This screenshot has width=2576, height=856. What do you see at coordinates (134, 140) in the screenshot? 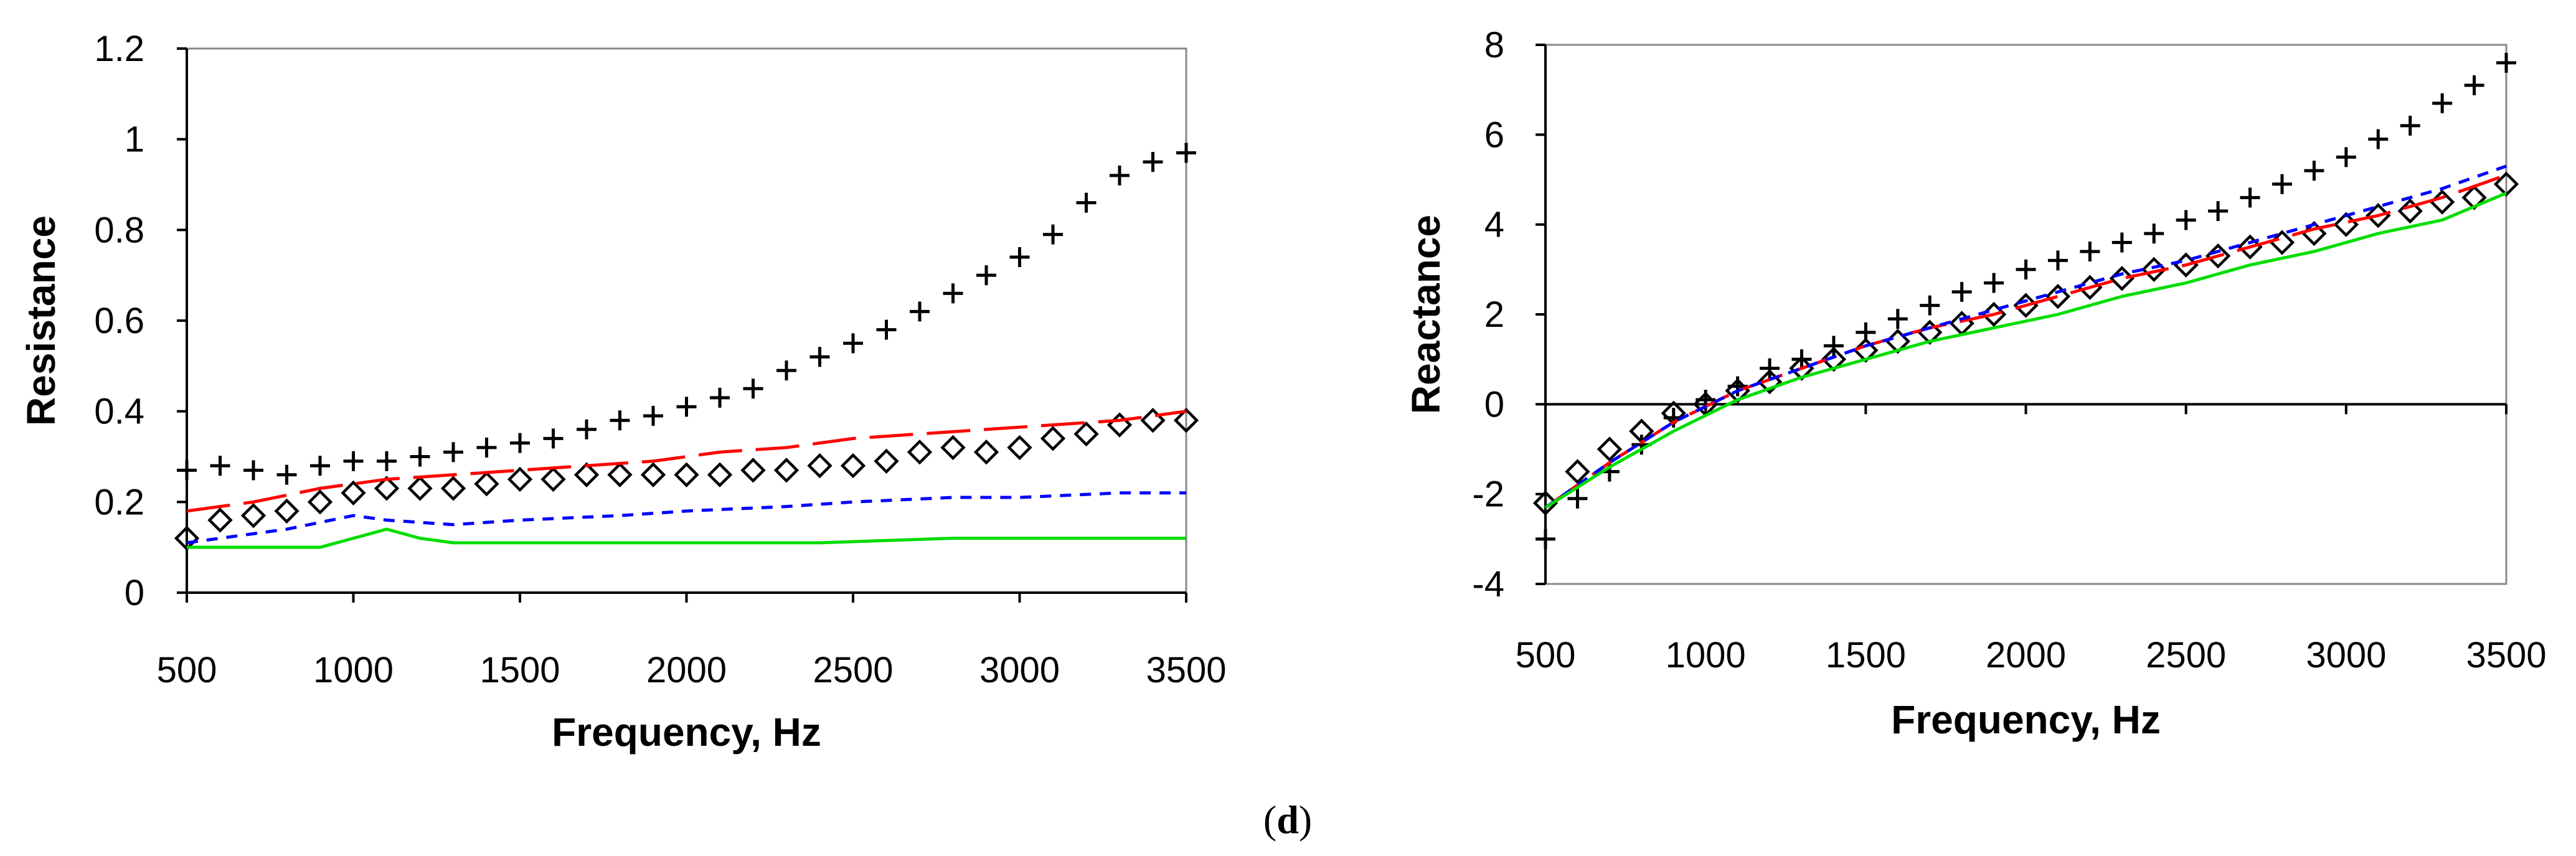
I see `y-tick-label: 1` at bounding box center [134, 140].